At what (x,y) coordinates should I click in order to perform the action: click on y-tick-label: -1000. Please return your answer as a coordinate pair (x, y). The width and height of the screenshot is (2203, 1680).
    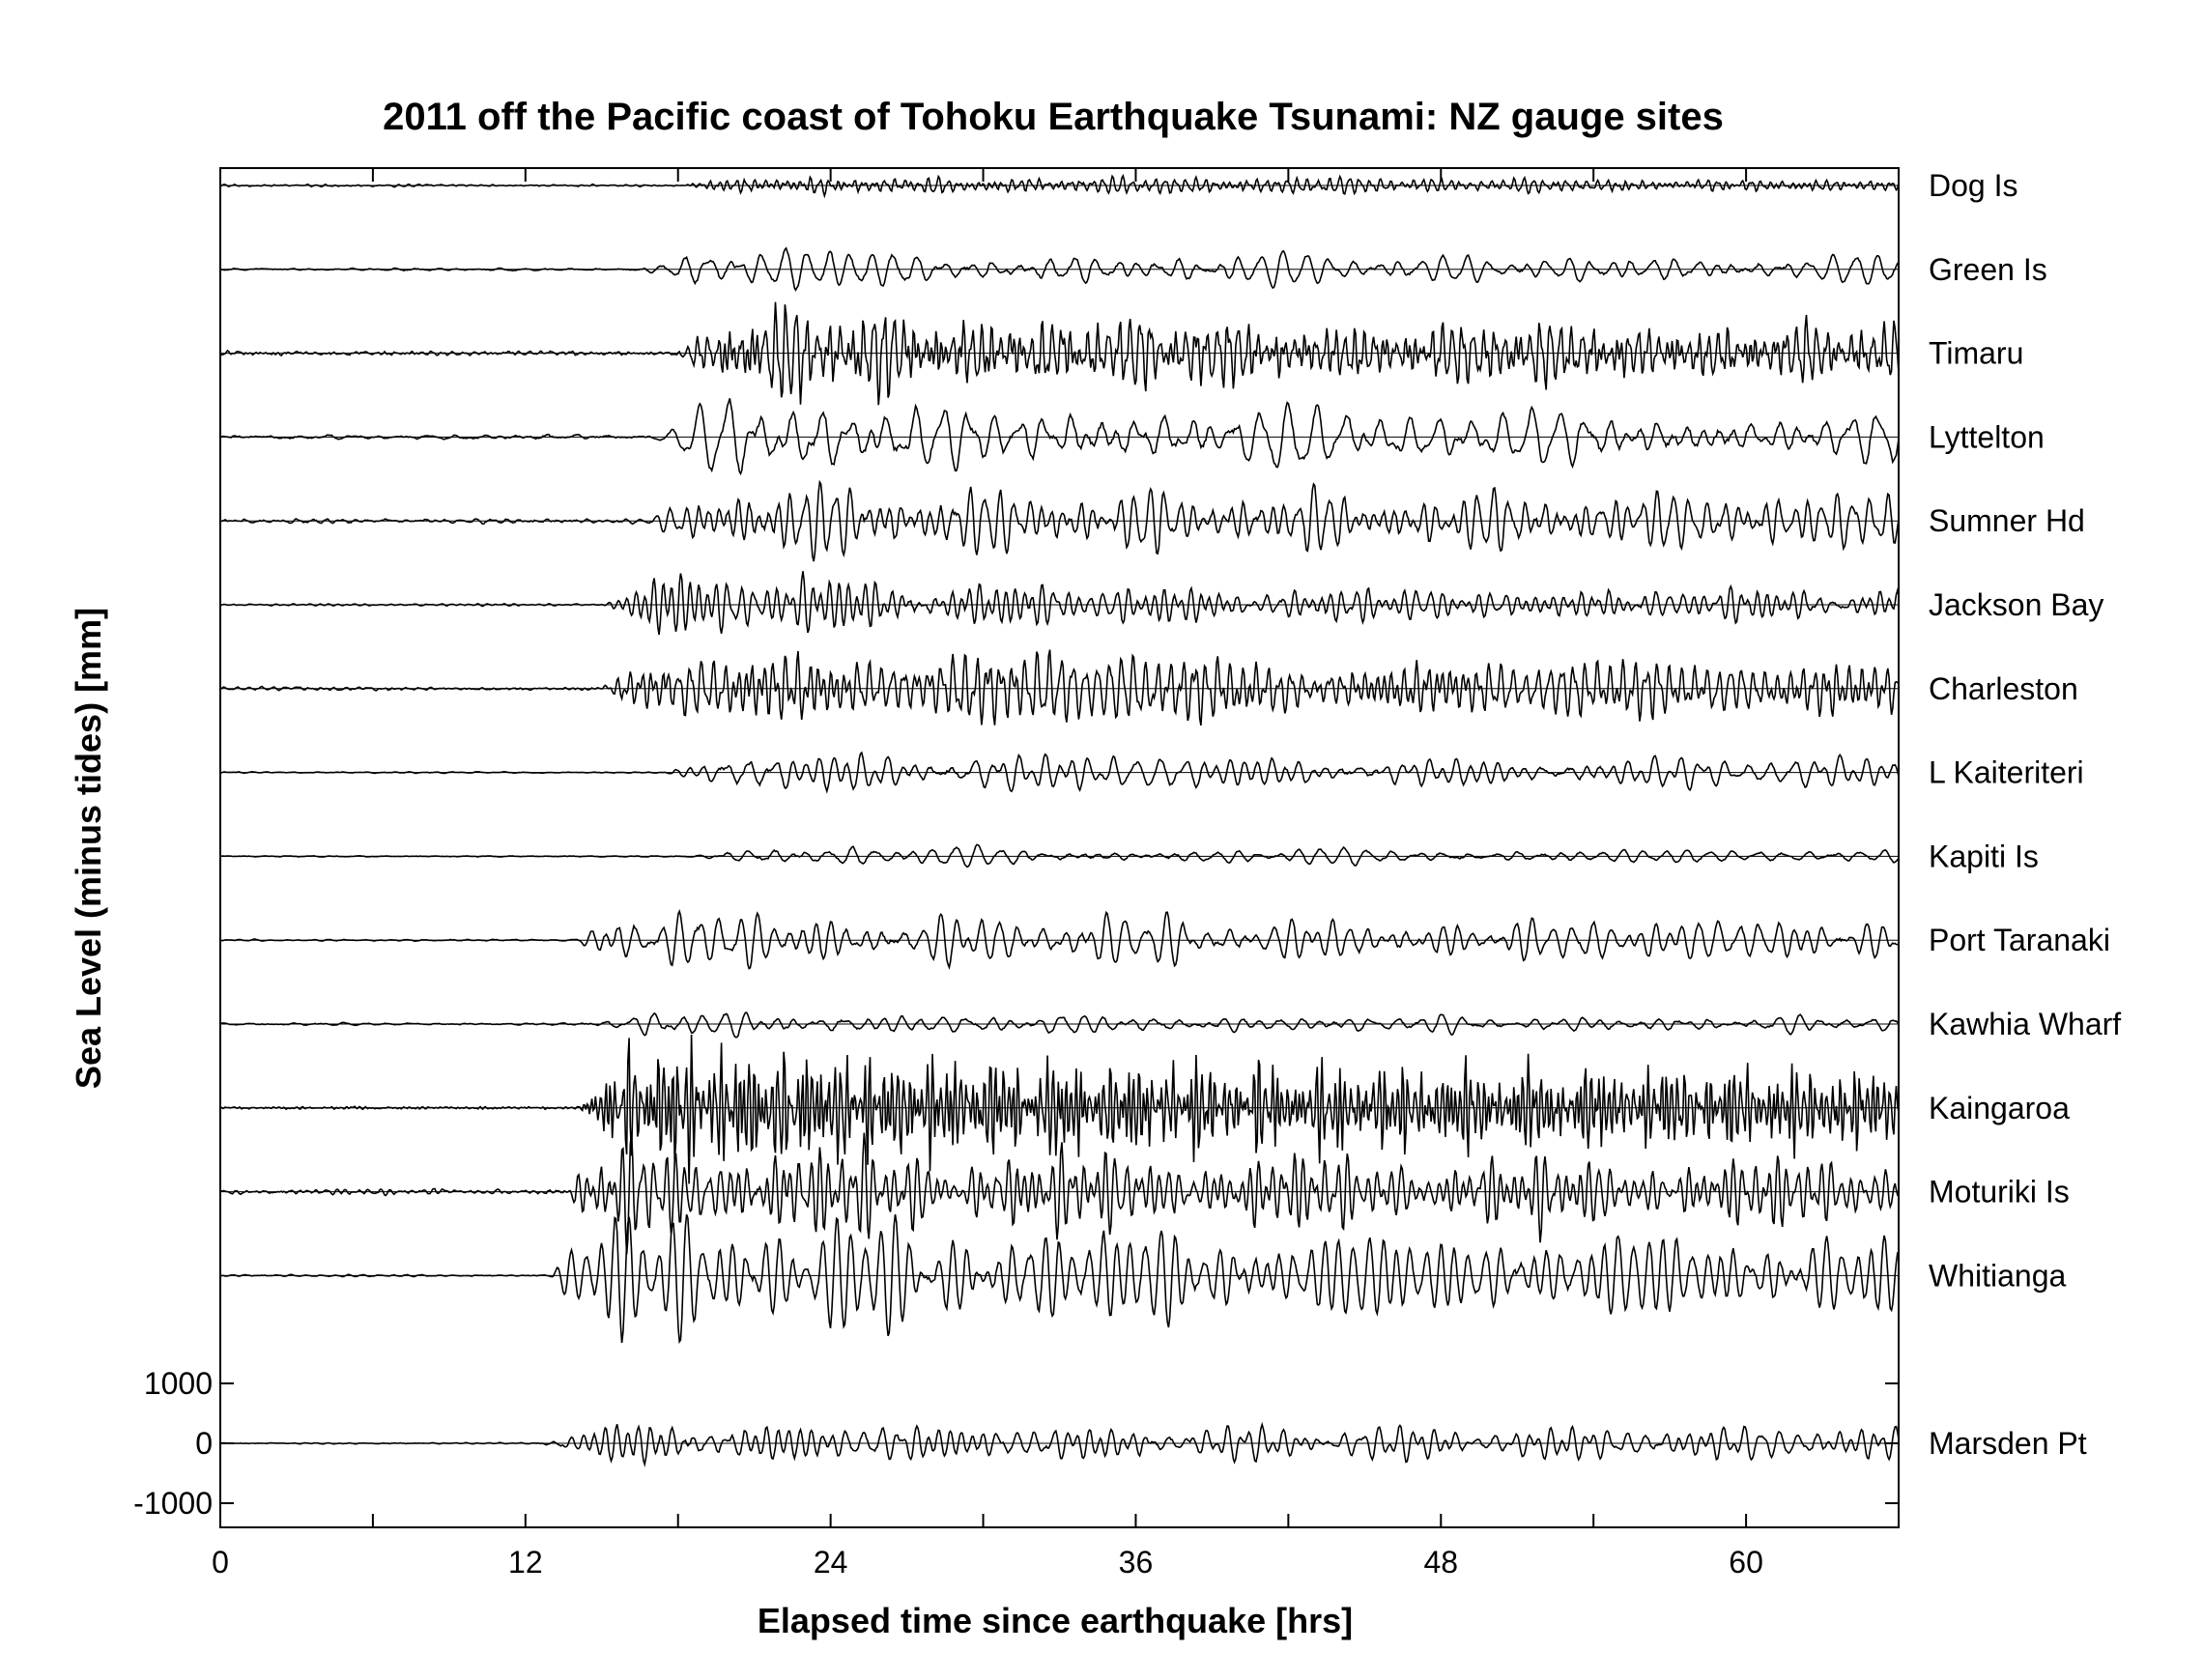
    Looking at the image, I should click on (173, 1504).